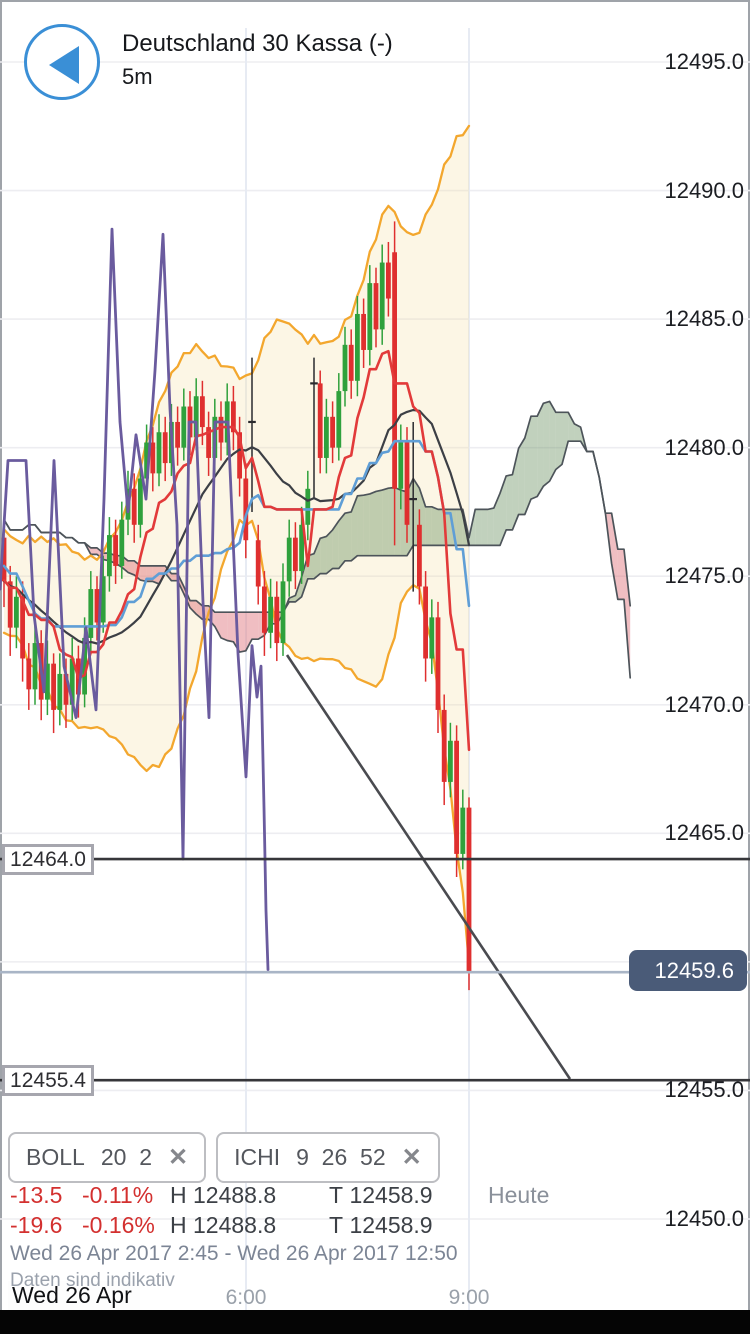 Image resolution: width=750 pixels, height=1334 pixels. Describe the element at coordinates (704, 61) in the screenshot. I see `price-axis-label: 12495.0` at that location.